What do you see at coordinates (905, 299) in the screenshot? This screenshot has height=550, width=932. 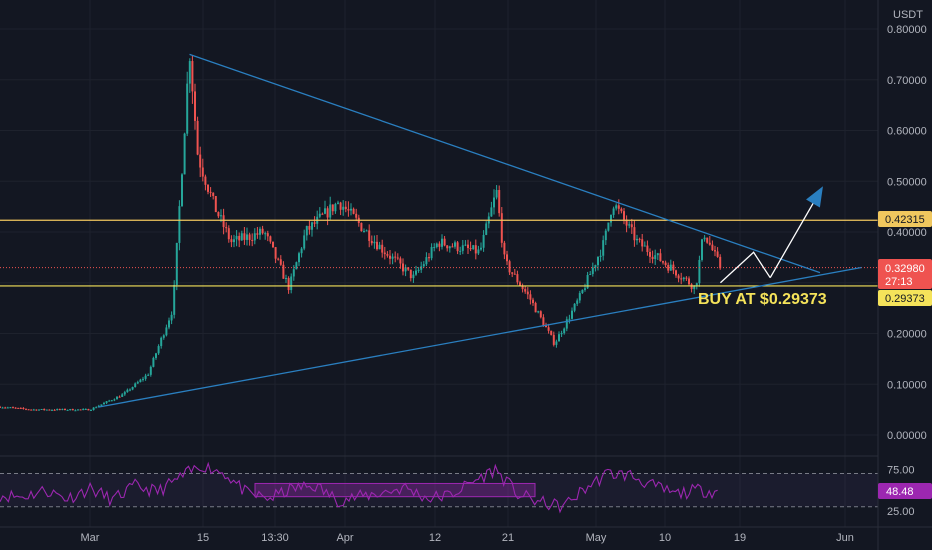 I see `support-price-tag-text: 0.29373` at bounding box center [905, 299].